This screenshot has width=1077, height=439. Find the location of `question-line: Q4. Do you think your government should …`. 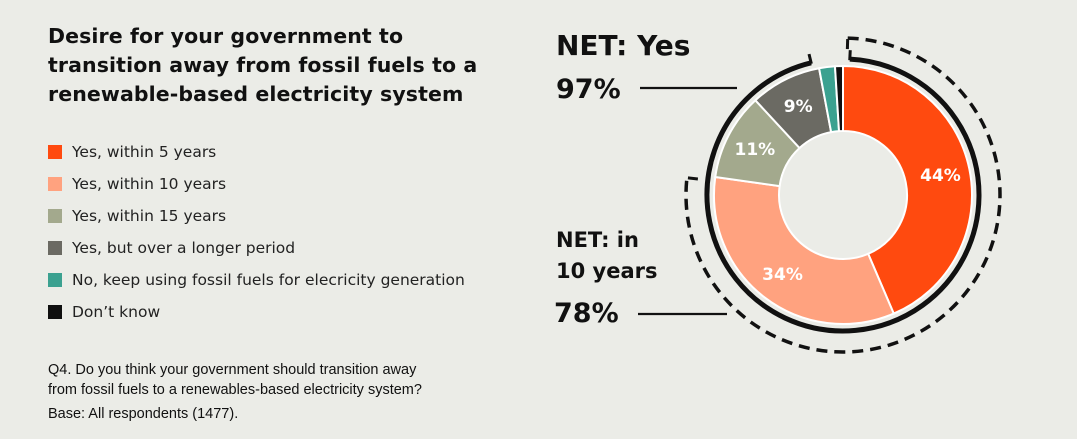

question-line: Q4. Do you think your government should … is located at coordinates (232, 370).